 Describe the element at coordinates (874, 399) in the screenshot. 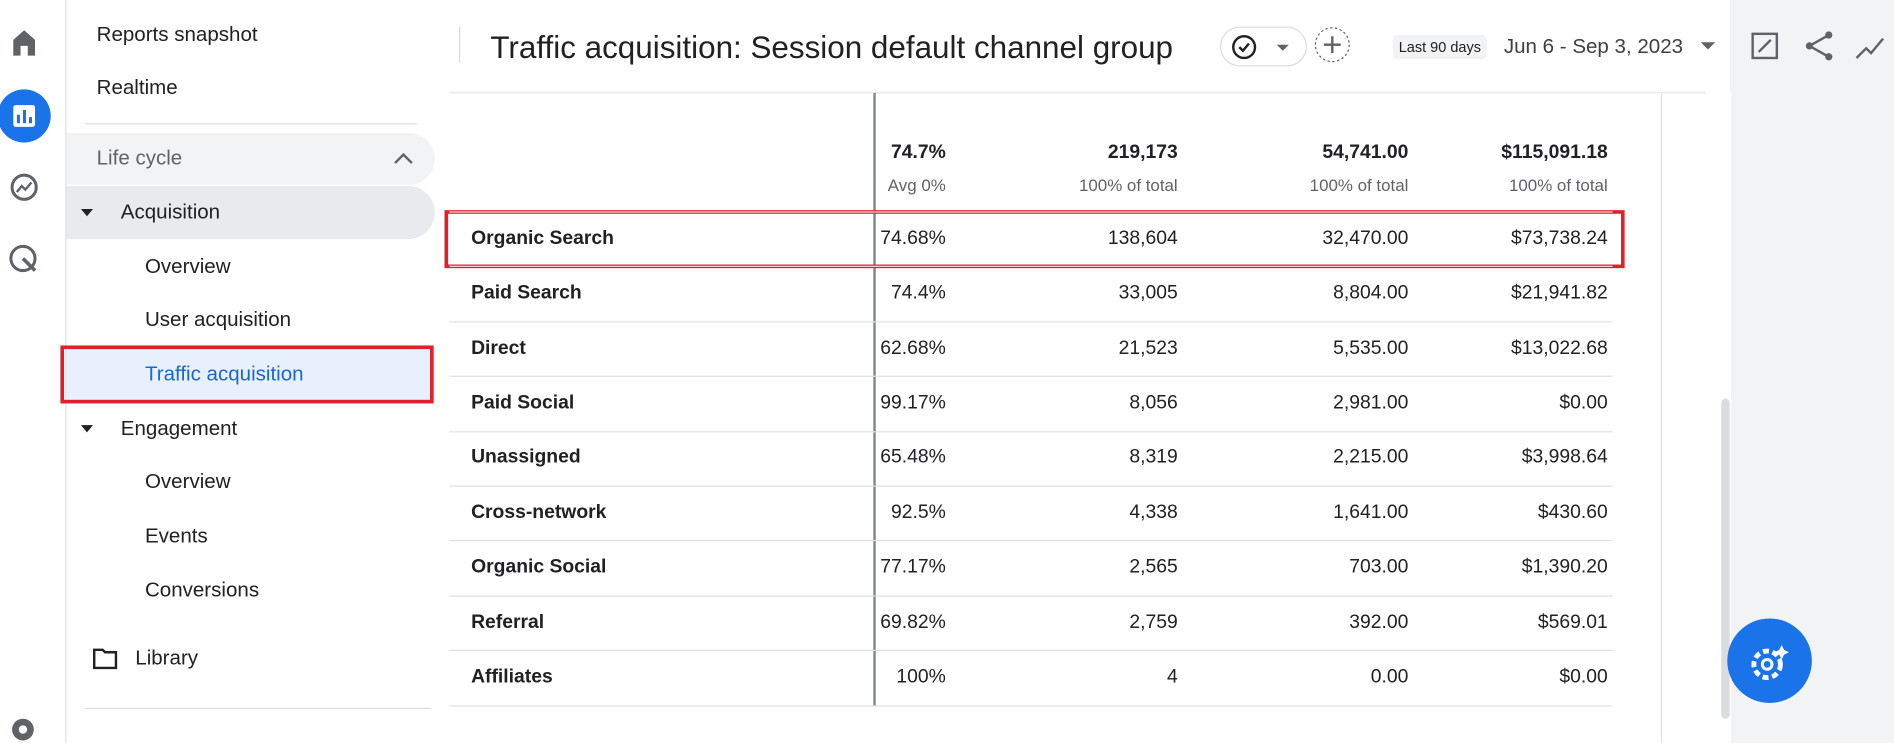

I see `column-divider` at that location.